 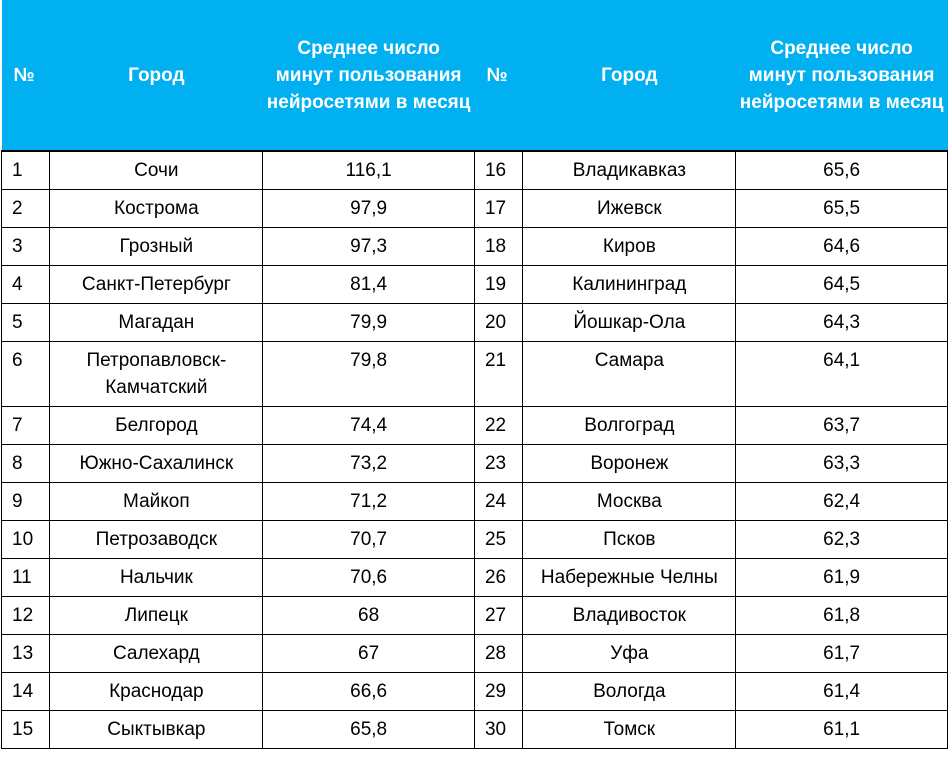 I want to click on city-cell: Москва, so click(x=629, y=501).